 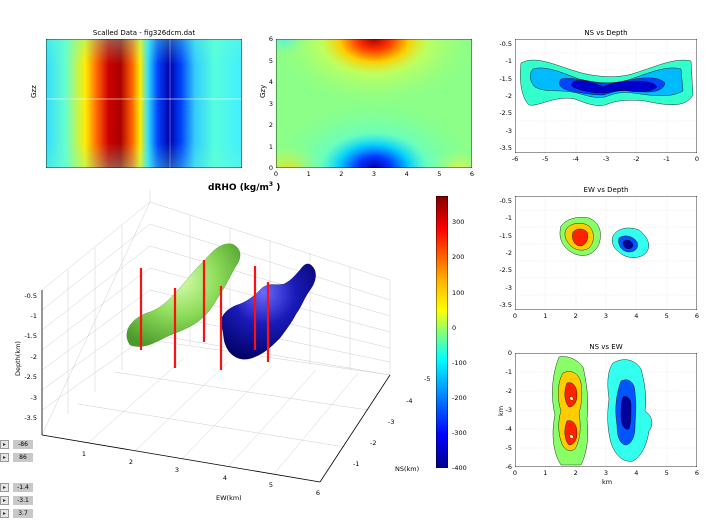 I want to click on control-row-2: ▸ 86, so click(x=16, y=457).